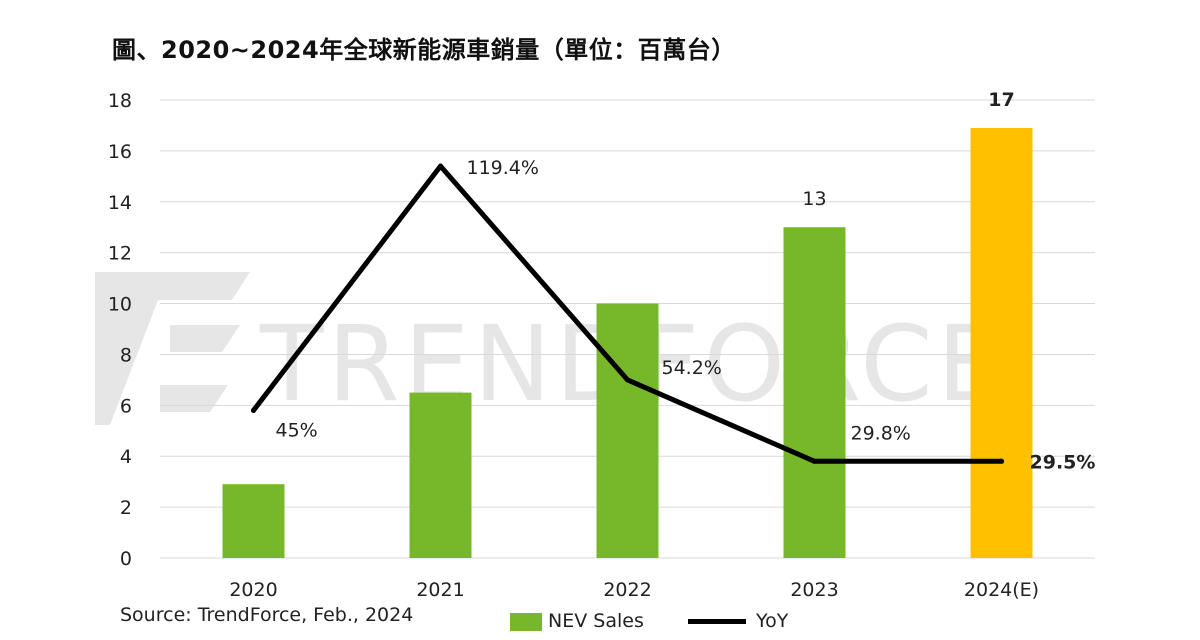 This screenshot has height=640, width=1200. I want to click on legend-label-nev-sales: NEV Sales, so click(596, 621).